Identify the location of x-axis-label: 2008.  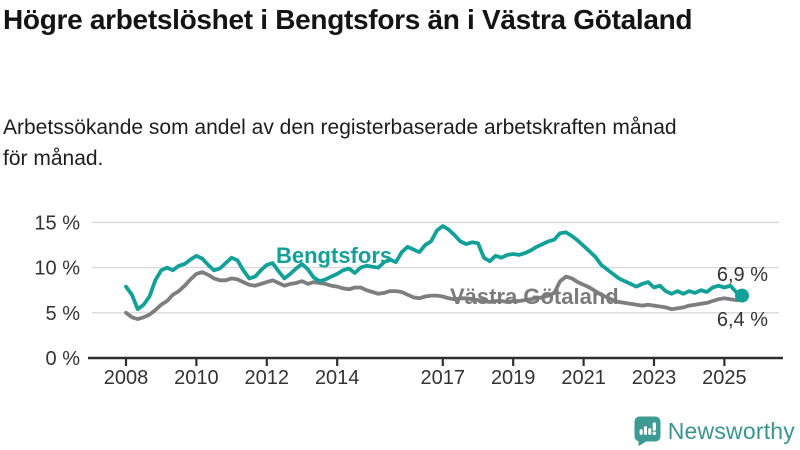
(126, 378).